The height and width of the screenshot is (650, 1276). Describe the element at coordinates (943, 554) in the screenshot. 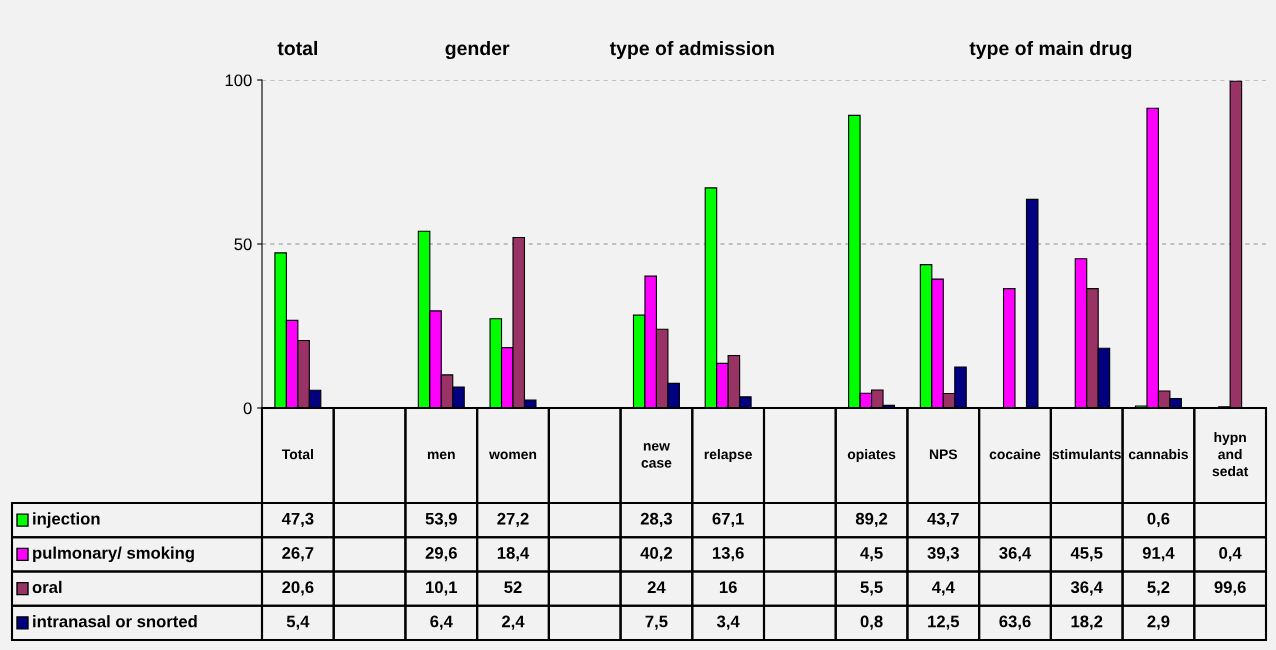

I see `data-label: 39,3` at that location.